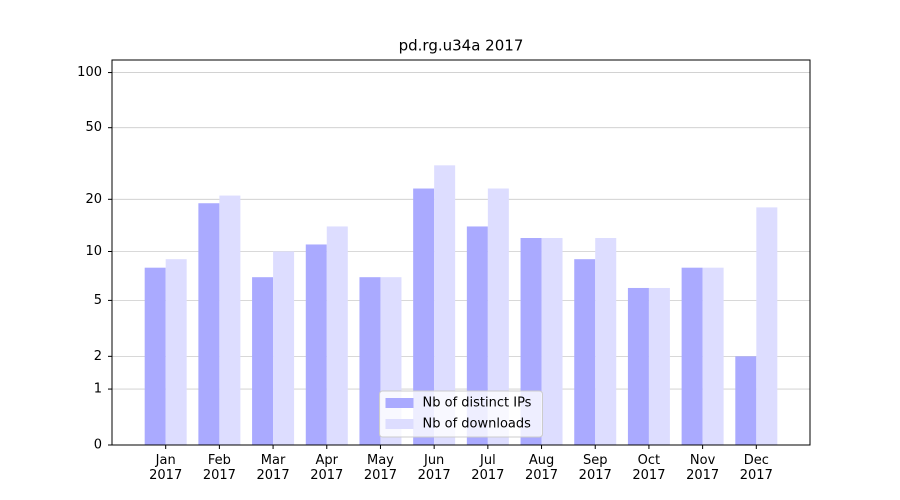 The width and height of the screenshot is (900, 500). I want to click on x-tick-label: Dec 2017, so click(756, 468).